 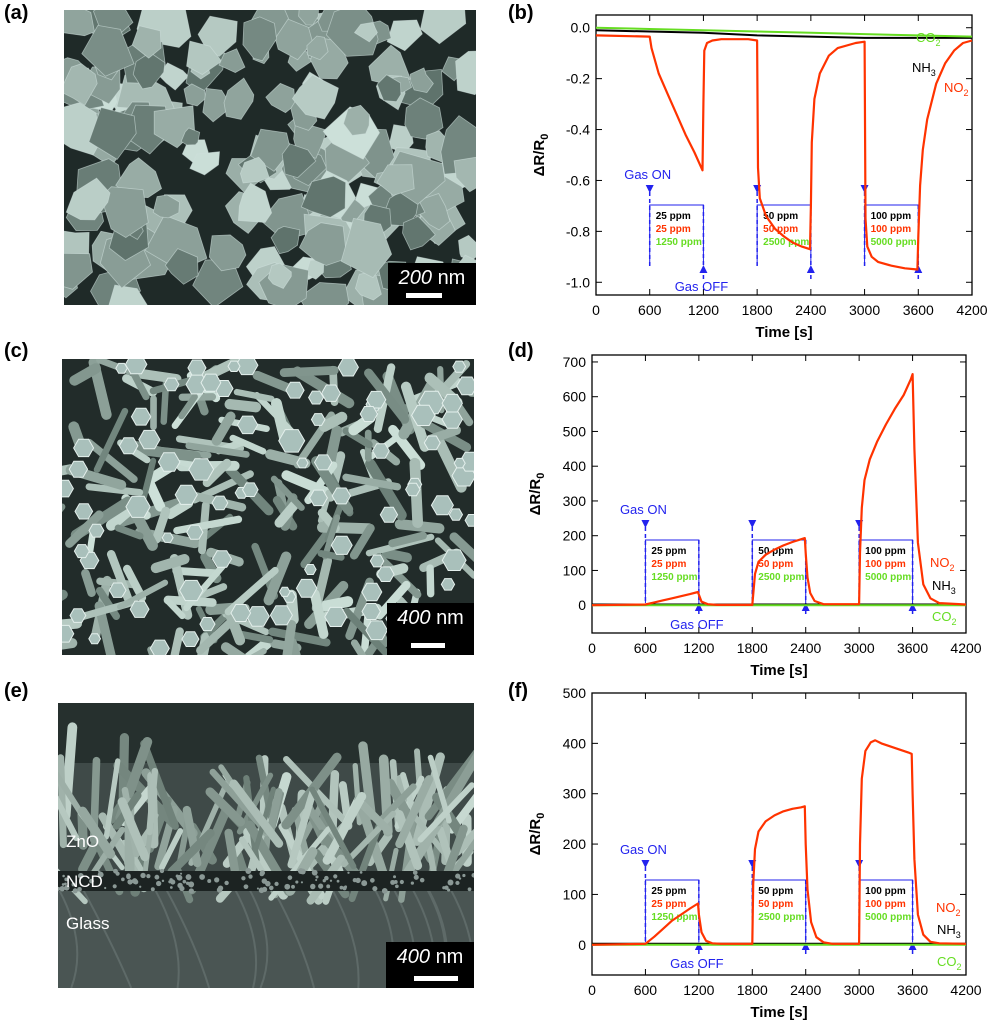 What do you see at coordinates (414, 618) in the screenshot?
I see `scale-value-c: 400` at bounding box center [414, 618].